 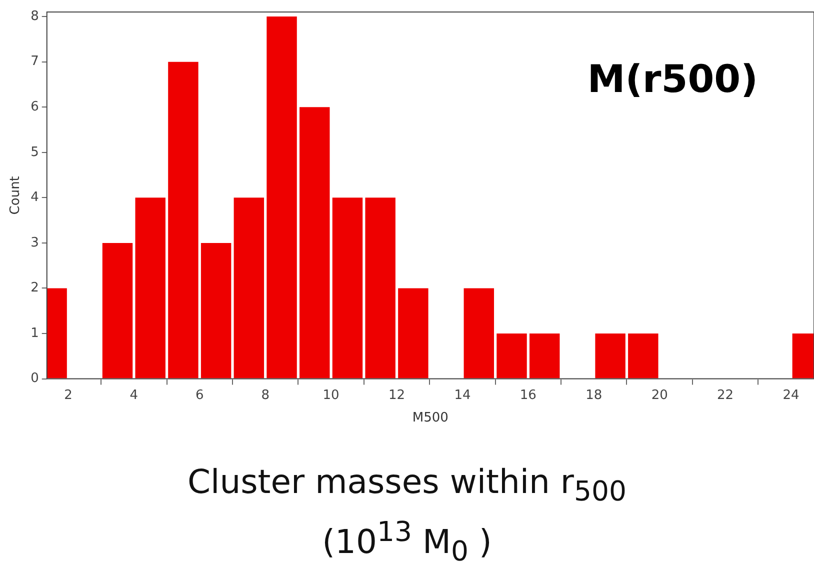 I want to click on y-tick-label: 0, so click(x=34, y=378).